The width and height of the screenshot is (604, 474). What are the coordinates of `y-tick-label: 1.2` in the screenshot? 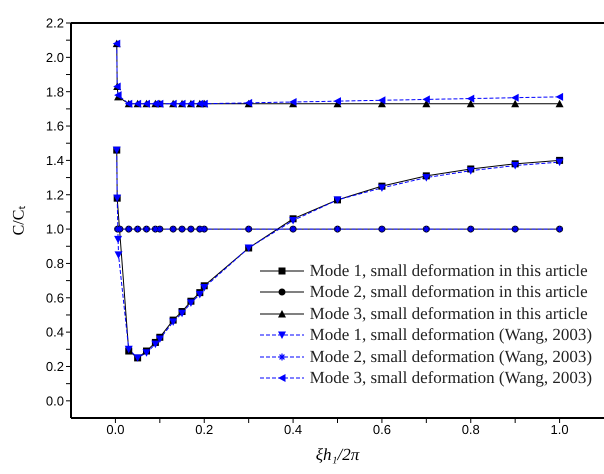 It's located at (55, 194).